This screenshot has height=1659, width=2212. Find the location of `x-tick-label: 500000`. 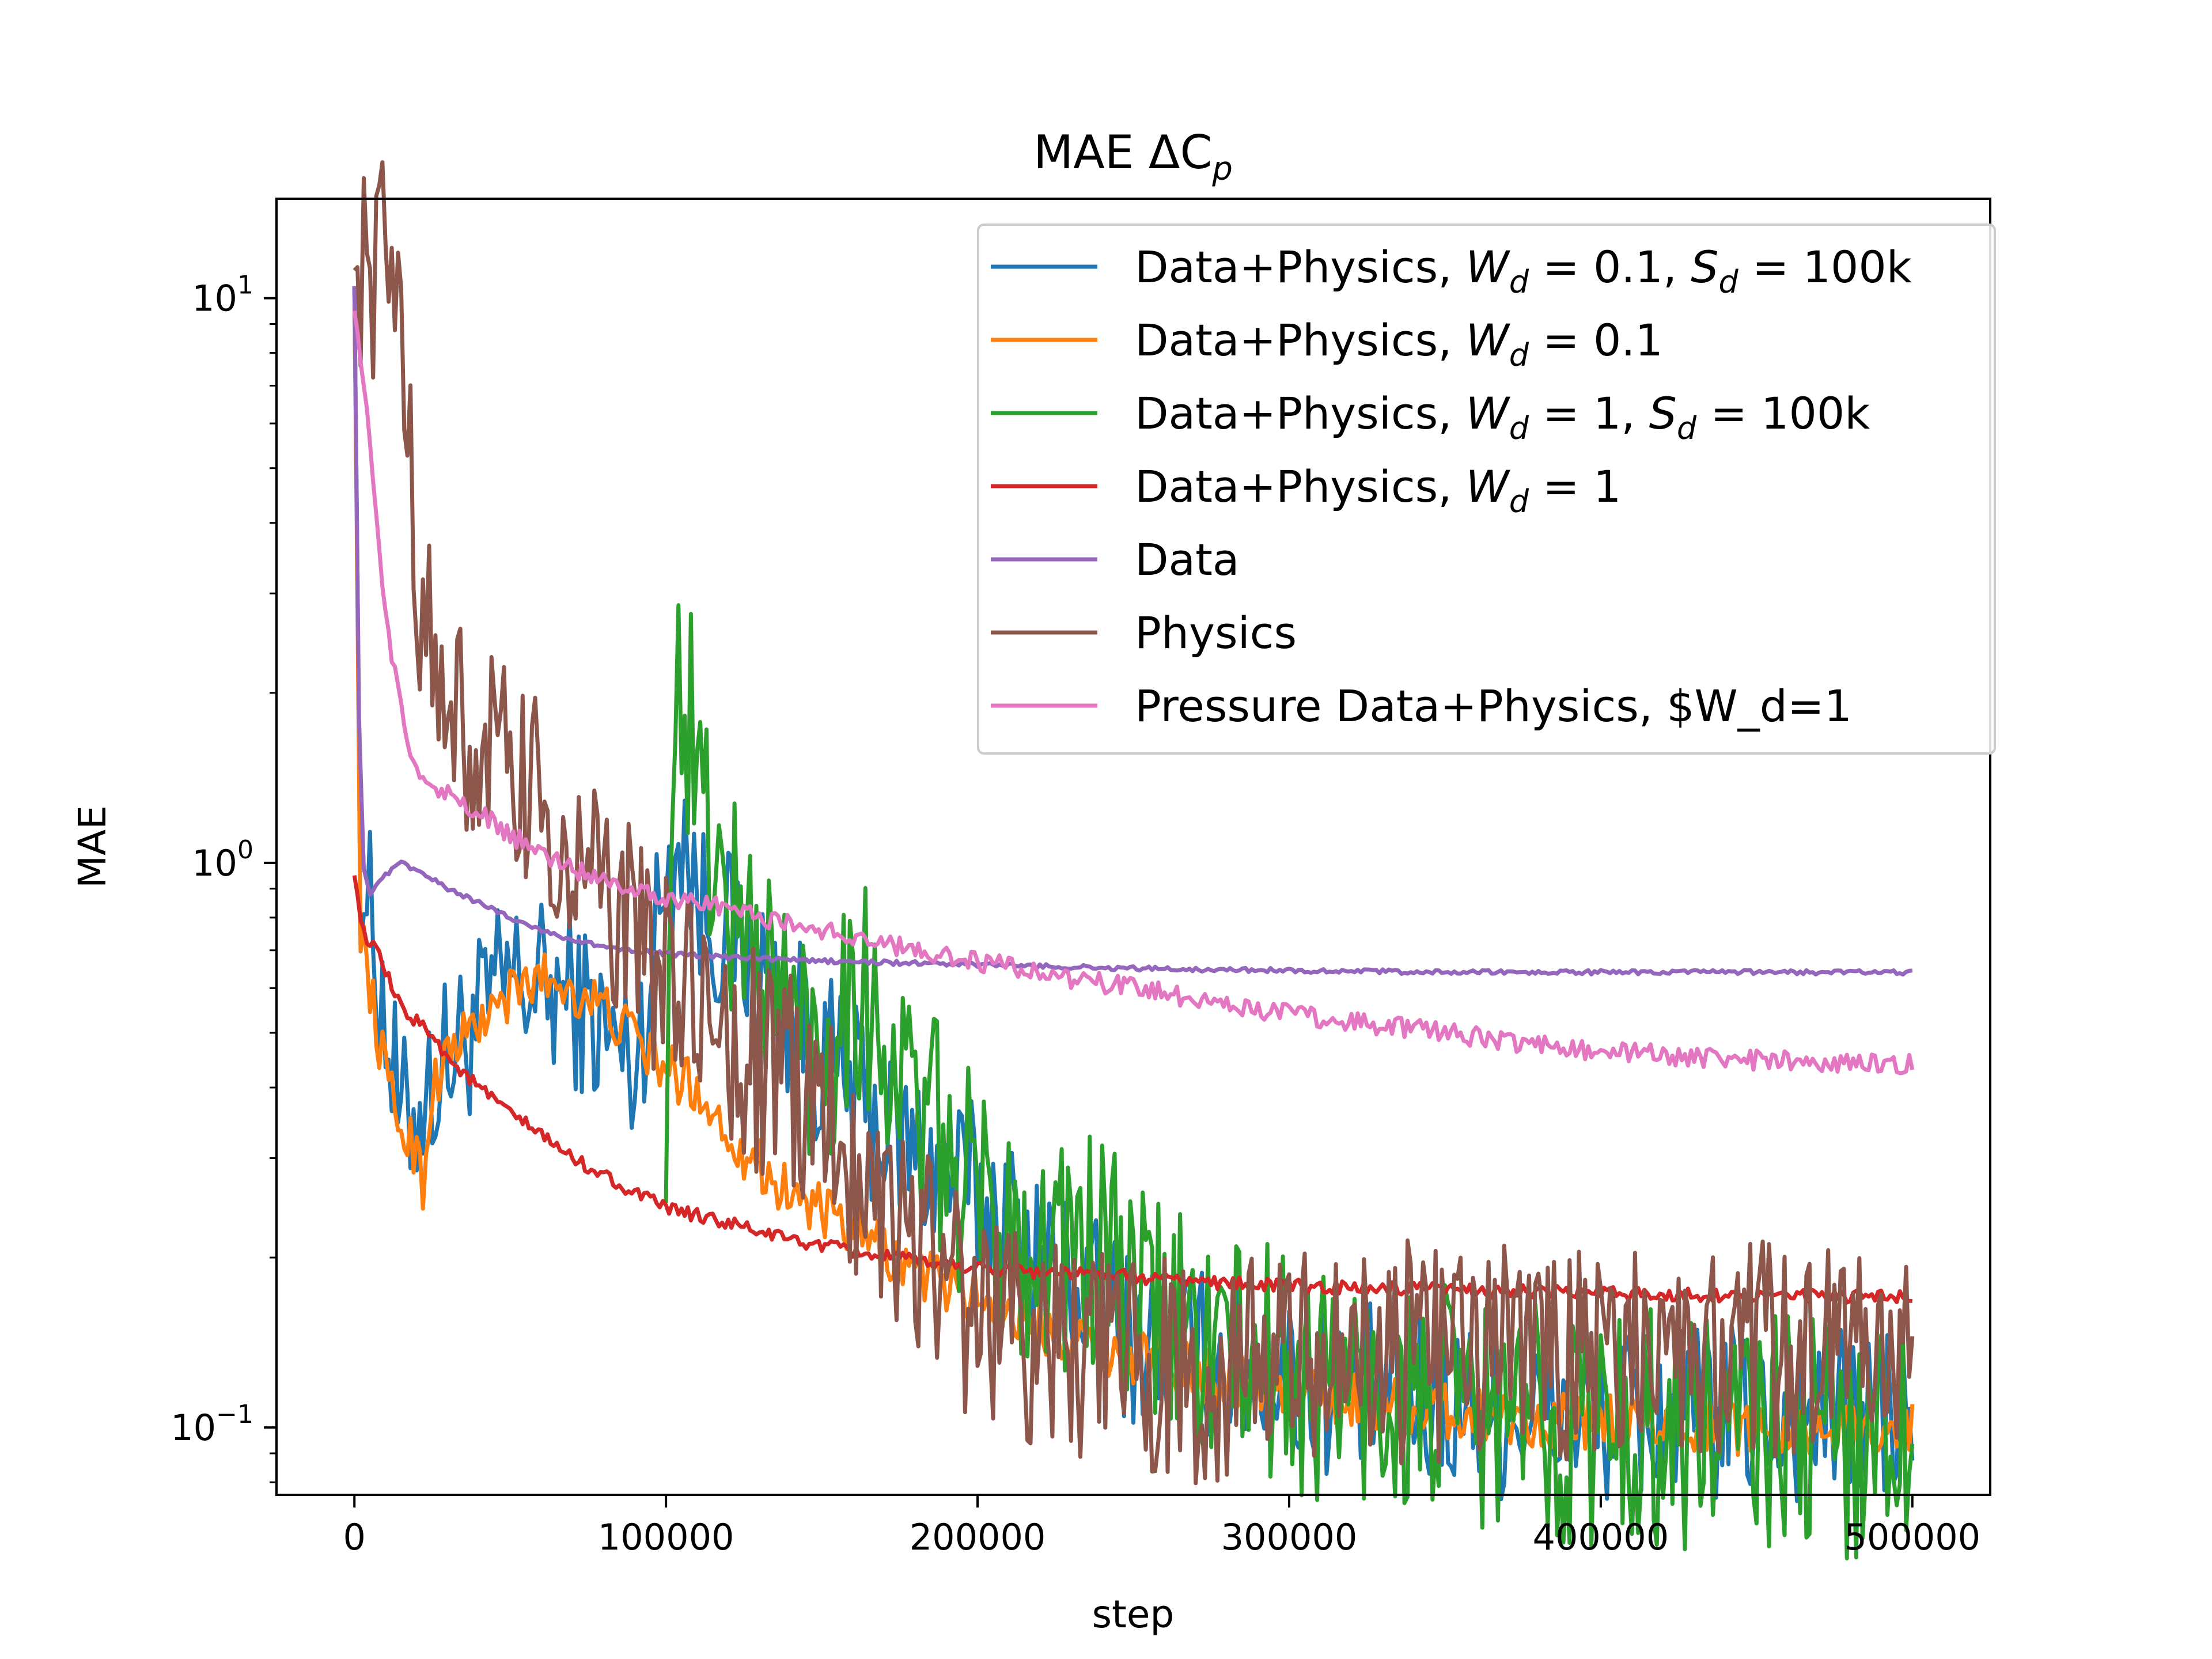

x-tick-label: 500000 is located at coordinates (1912, 1537).